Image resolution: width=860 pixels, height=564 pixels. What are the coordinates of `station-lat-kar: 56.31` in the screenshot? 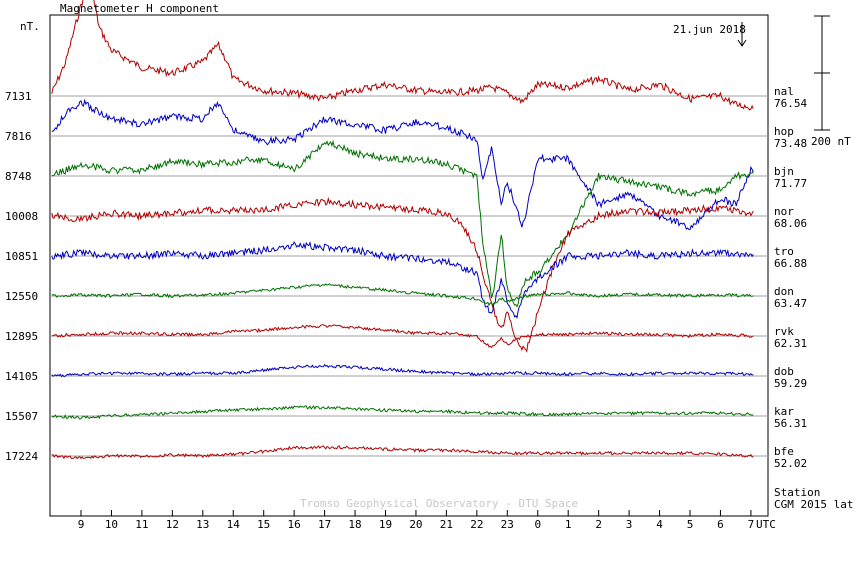 It's located at (790, 423).